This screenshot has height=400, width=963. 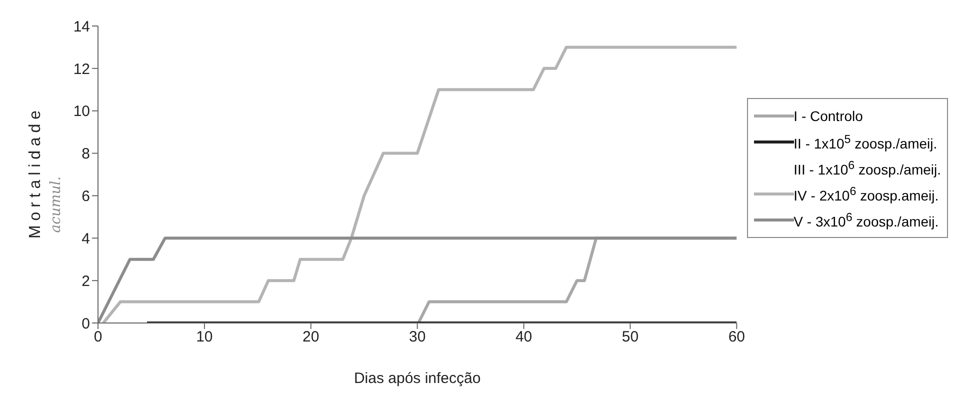 I want to click on x-tick-label: 0, so click(x=98, y=337).